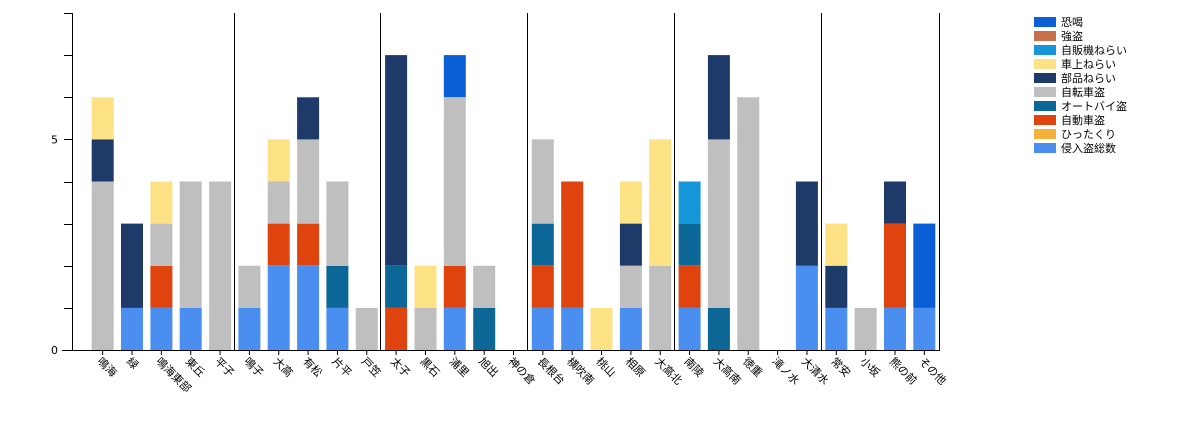 Image resolution: width=1178 pixels, height=427 pixels. What do you see at coordinates (752, 366) in the screenshot?
I see `x-tick-label: 徳重` at bounding box center [752, 366].